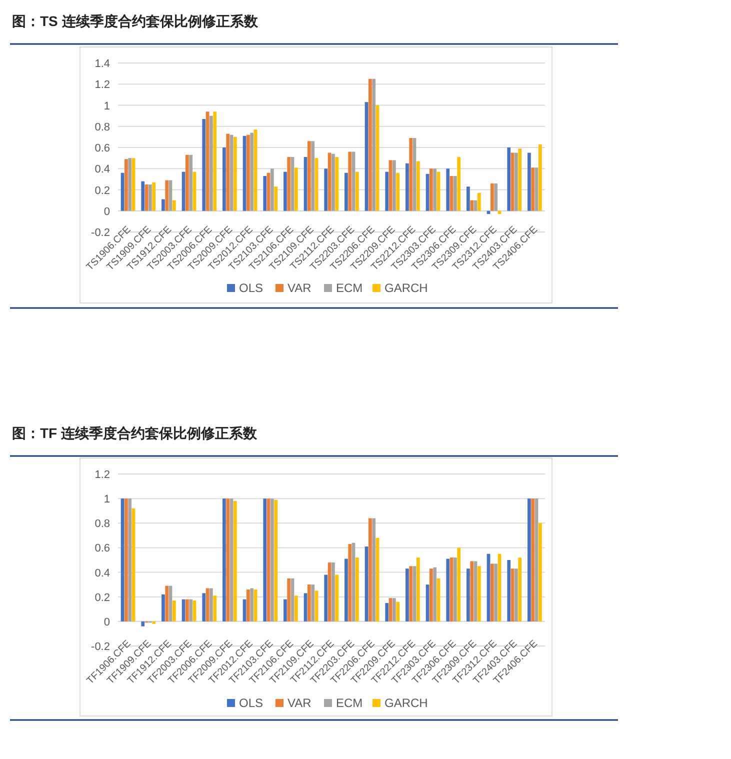 This screenshot has width=731, height=759. Describe the element at coordinates (135, 433) in the screenshot. I see `chart-title: 图：TF 连续季度合约套保比例修正系数` at that location.